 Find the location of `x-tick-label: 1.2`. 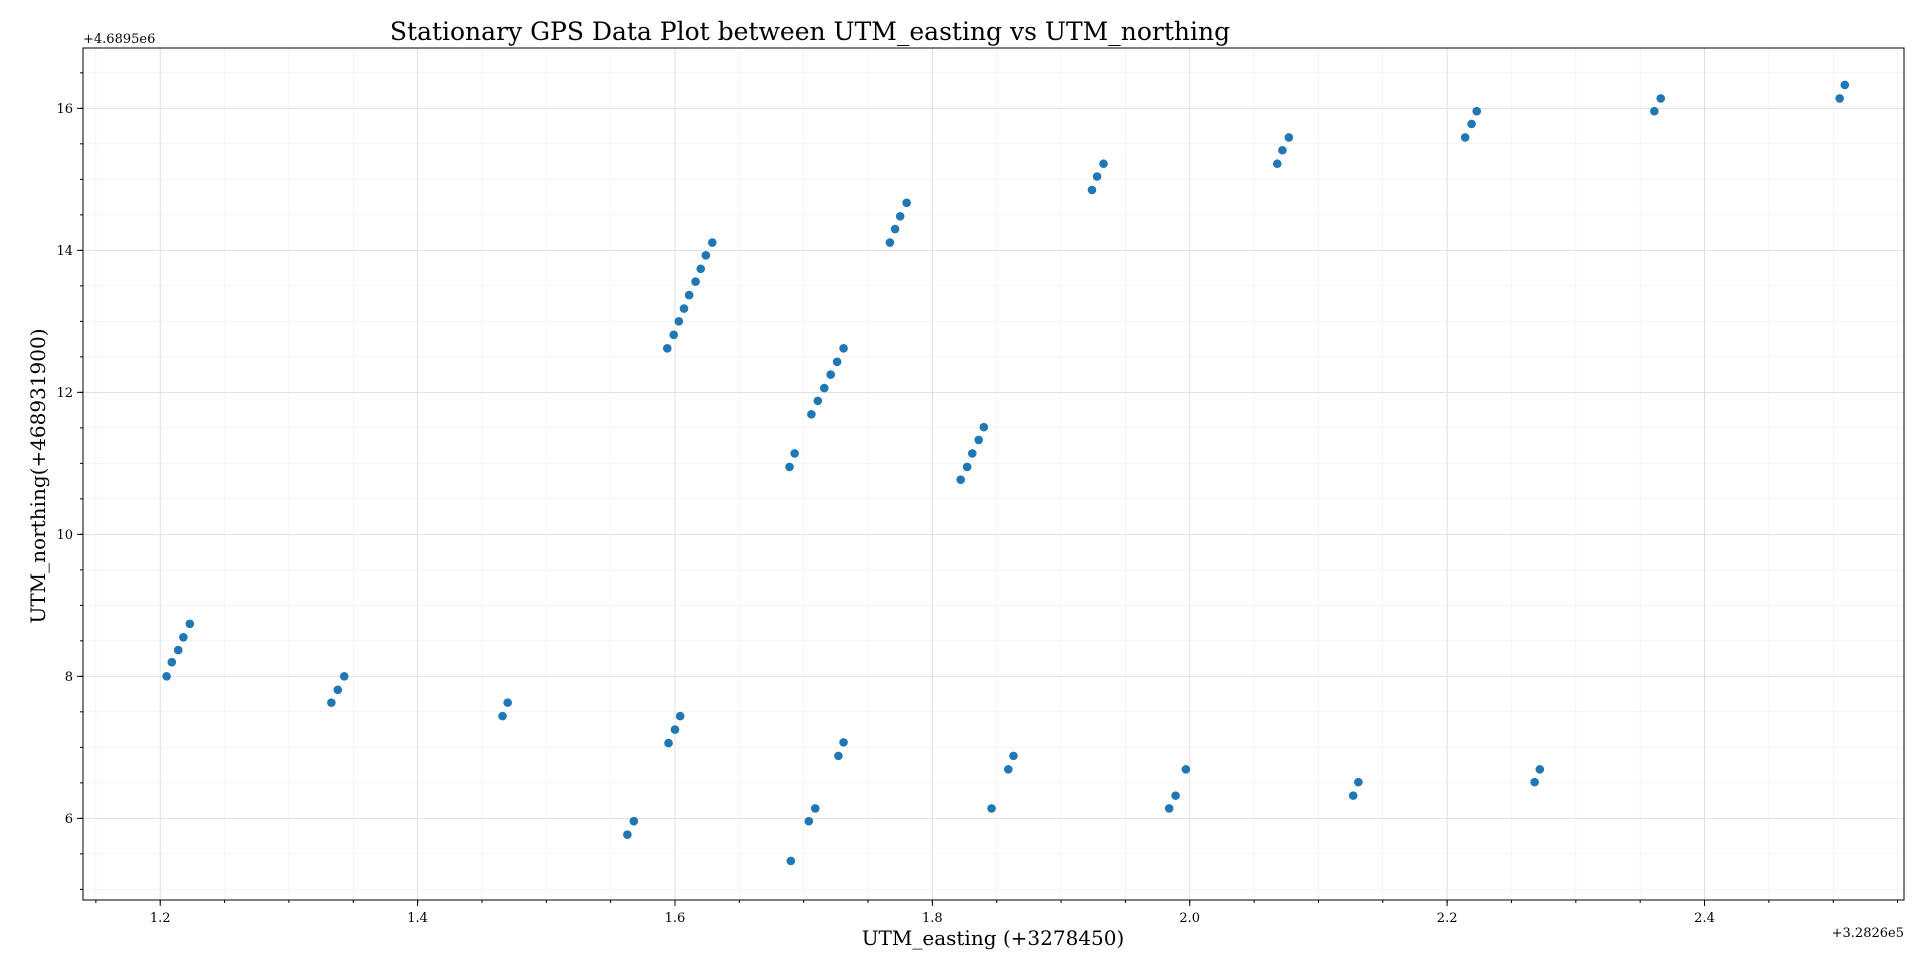

x-tick-label: 1.2 is located at coordinates (160, 918).